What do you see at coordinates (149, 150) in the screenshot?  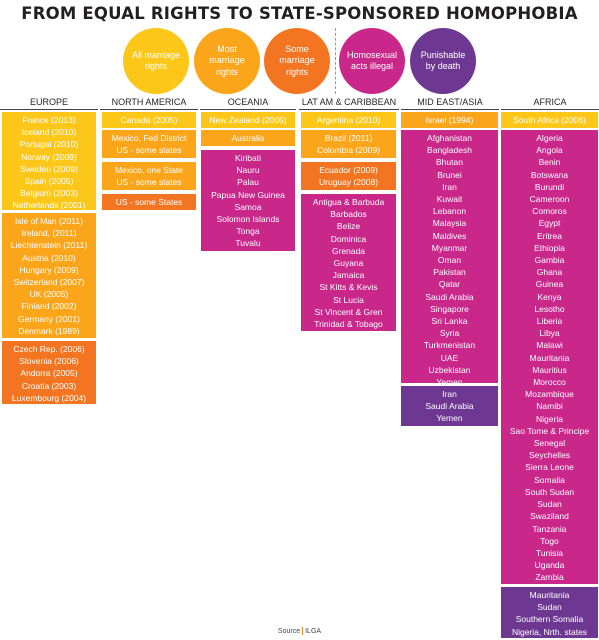 I see `country-entry: US - some states` at bounding box center [149, 150].